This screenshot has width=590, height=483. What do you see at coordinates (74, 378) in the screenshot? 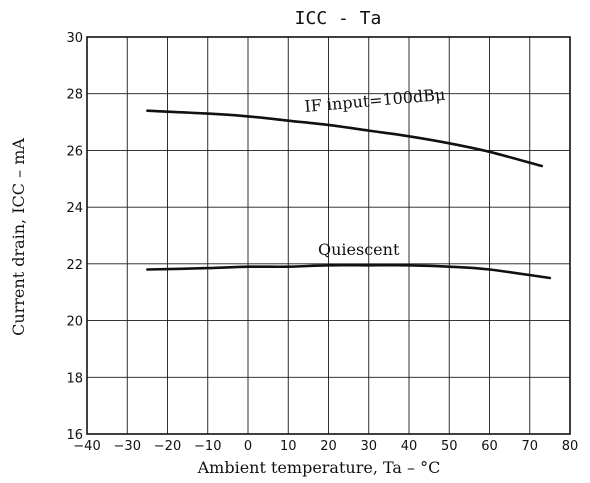
I see `y-tick-label: 18` at bounding box center [74, 378].